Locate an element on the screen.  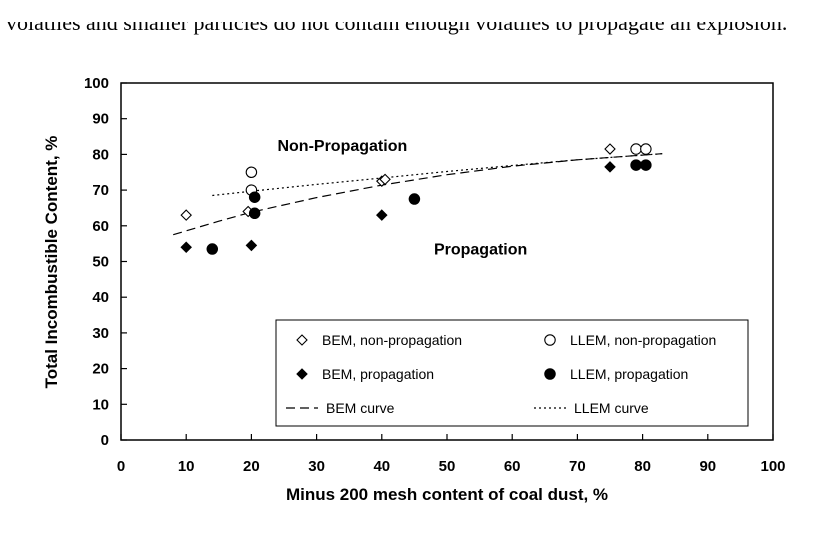
x-tick-label: 70 is located at coordinates (577, 466).